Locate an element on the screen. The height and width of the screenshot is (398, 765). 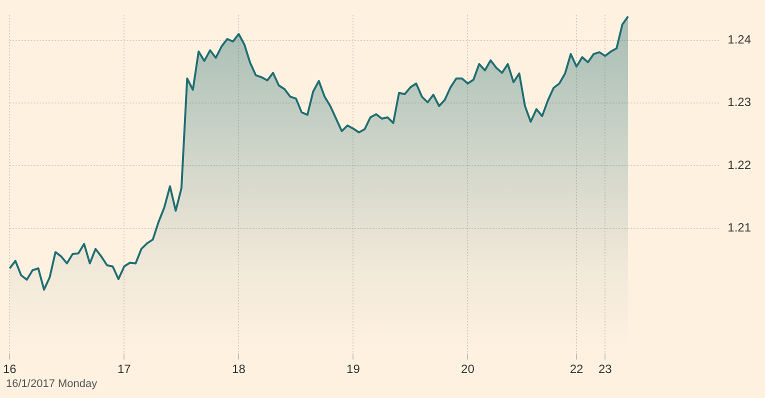
x-tick-label: 18 is located at coordinates (239, 369).